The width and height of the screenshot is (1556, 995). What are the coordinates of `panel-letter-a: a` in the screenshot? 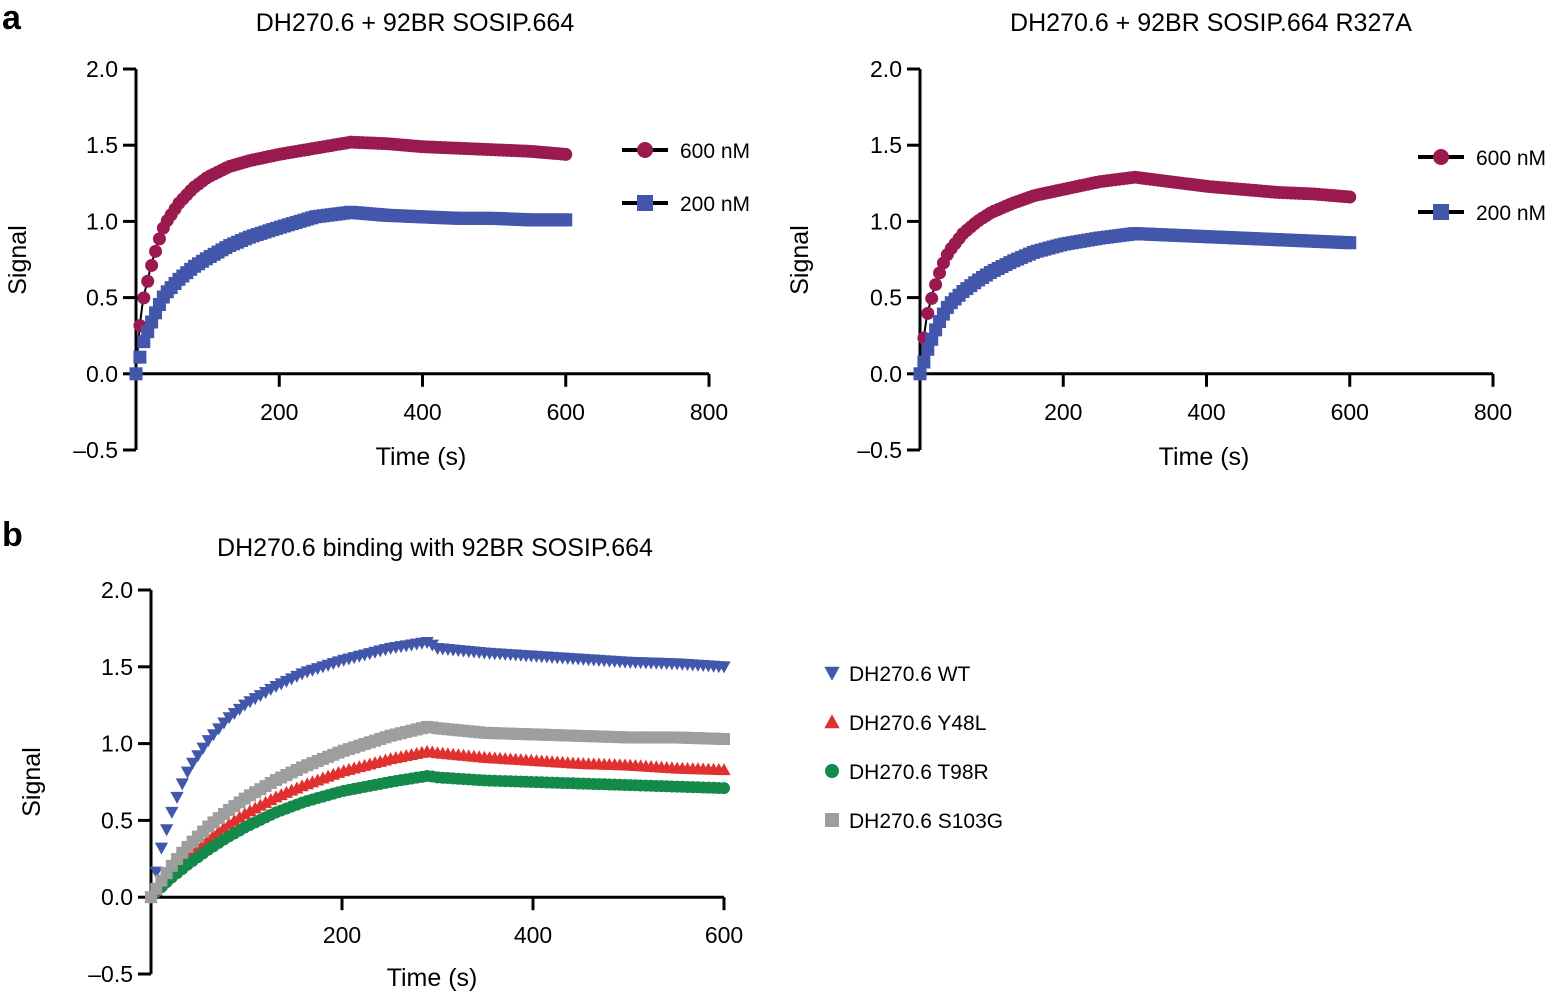 It's located at (12, 18).